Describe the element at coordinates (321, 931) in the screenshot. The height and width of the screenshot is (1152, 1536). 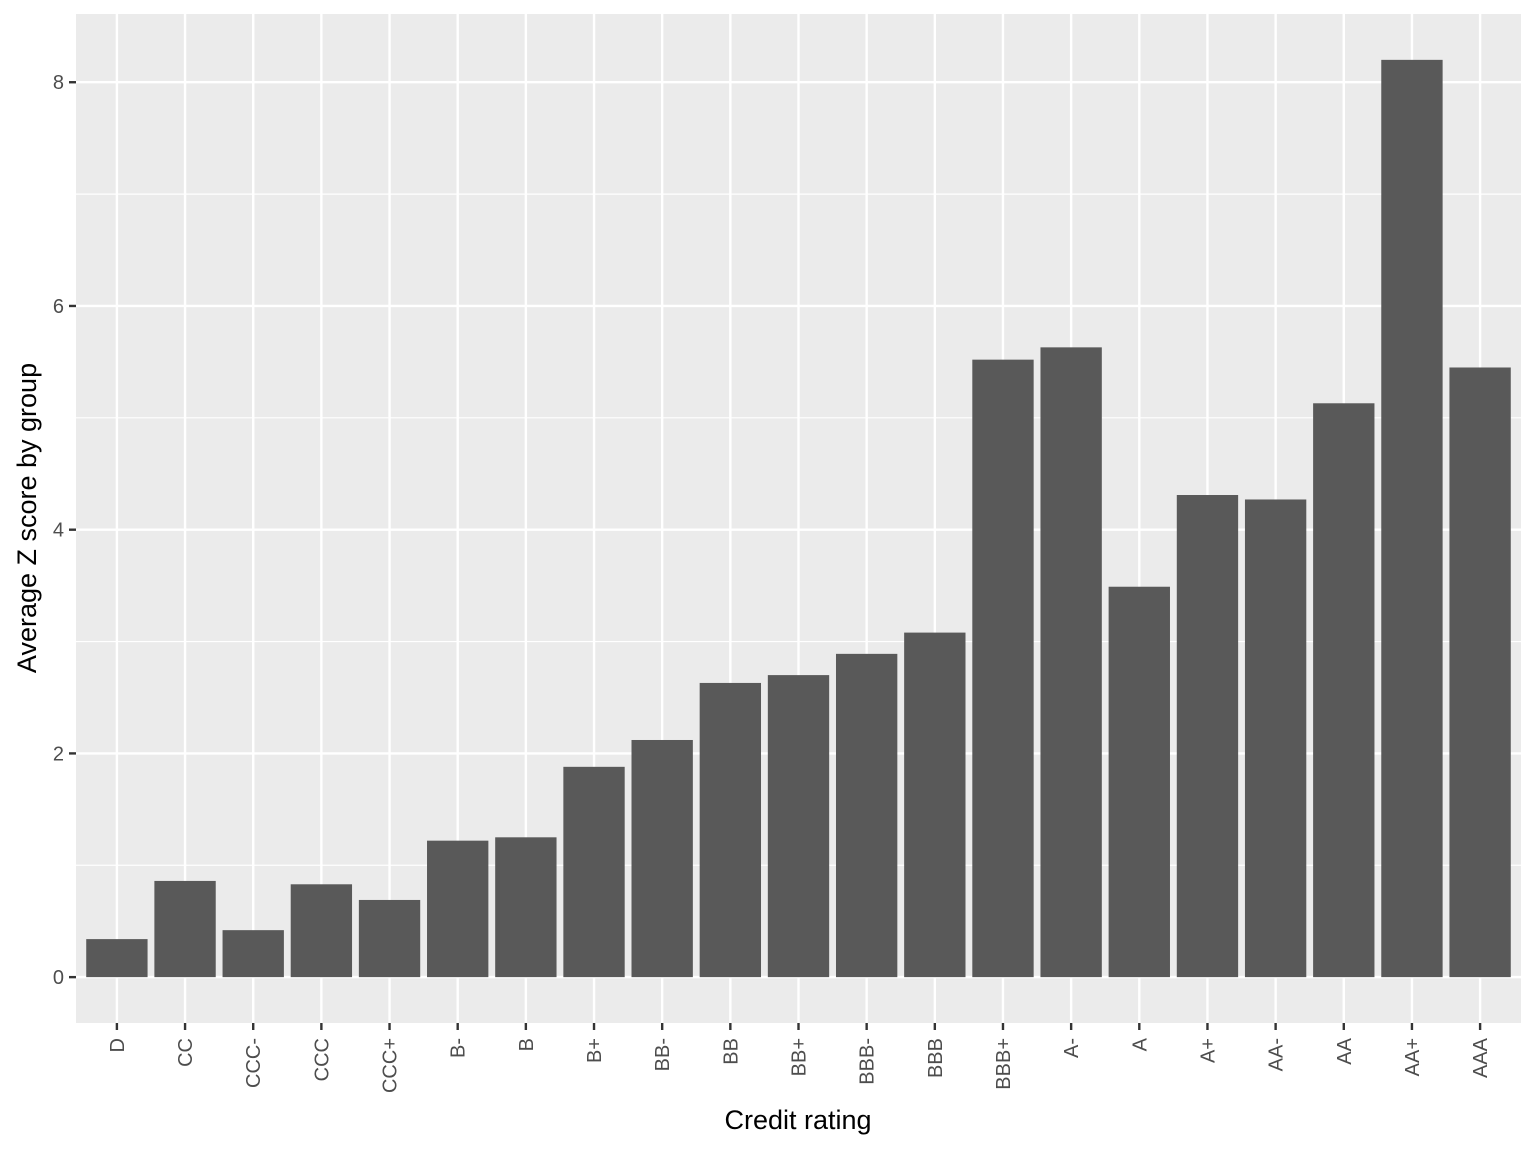
I see `bar-CCC` at that location.